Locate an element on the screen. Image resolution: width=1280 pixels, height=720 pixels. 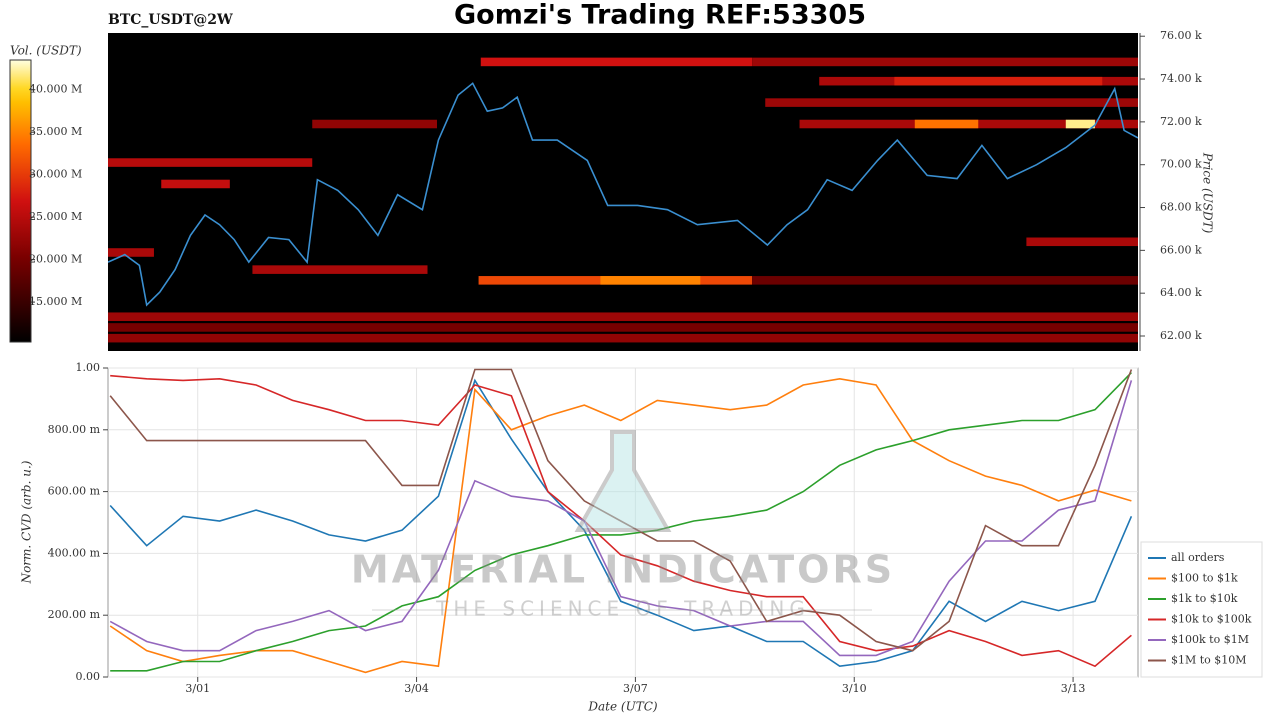
colorbar-scale is located at coordinates (20, 201).